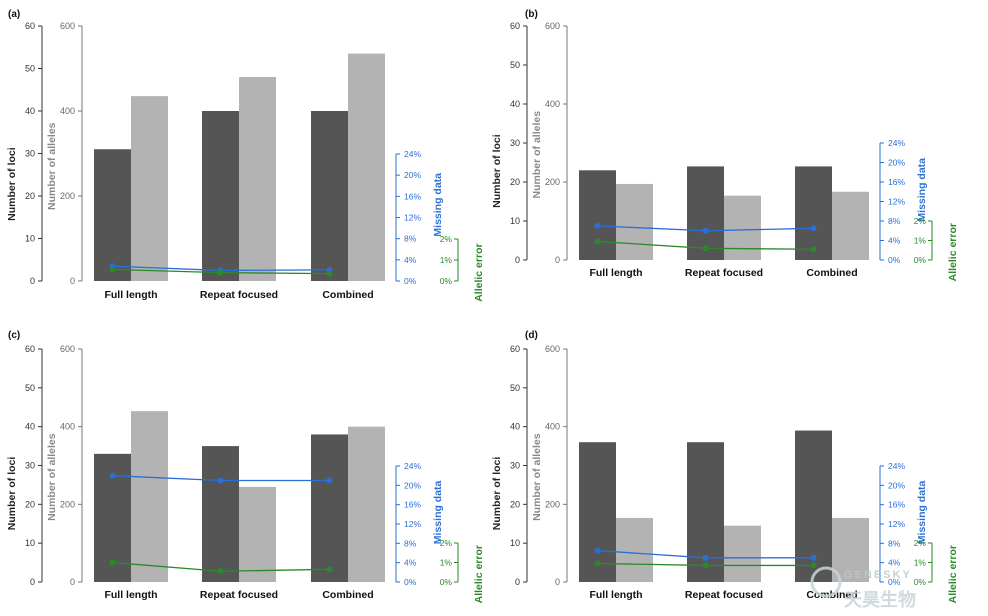  Describe the element at coordinates (826, 582) in the screenshot. I see `watermark-logo-icon` at that location.